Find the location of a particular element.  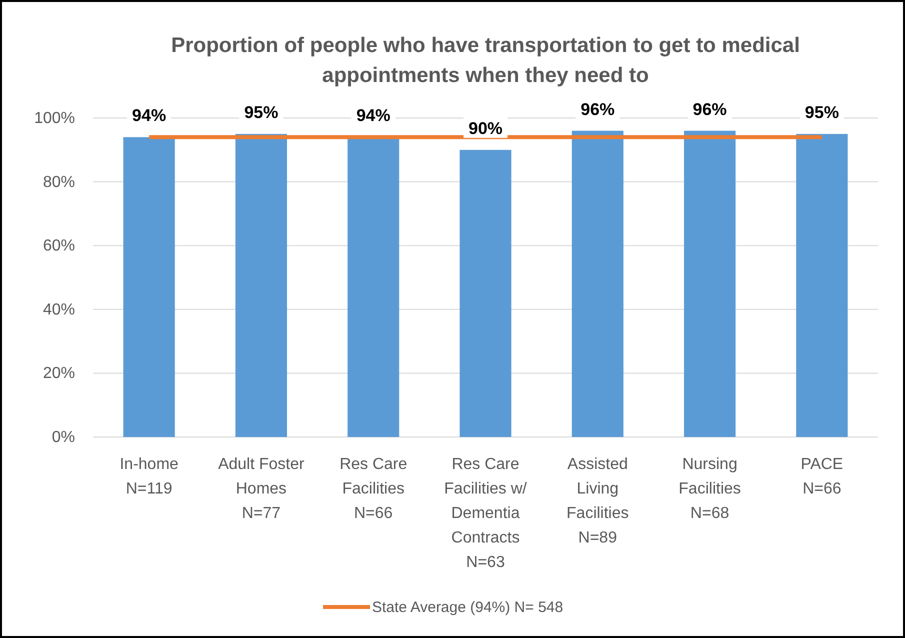

y-tick-label: 100% is located at coordinates (54, 118).